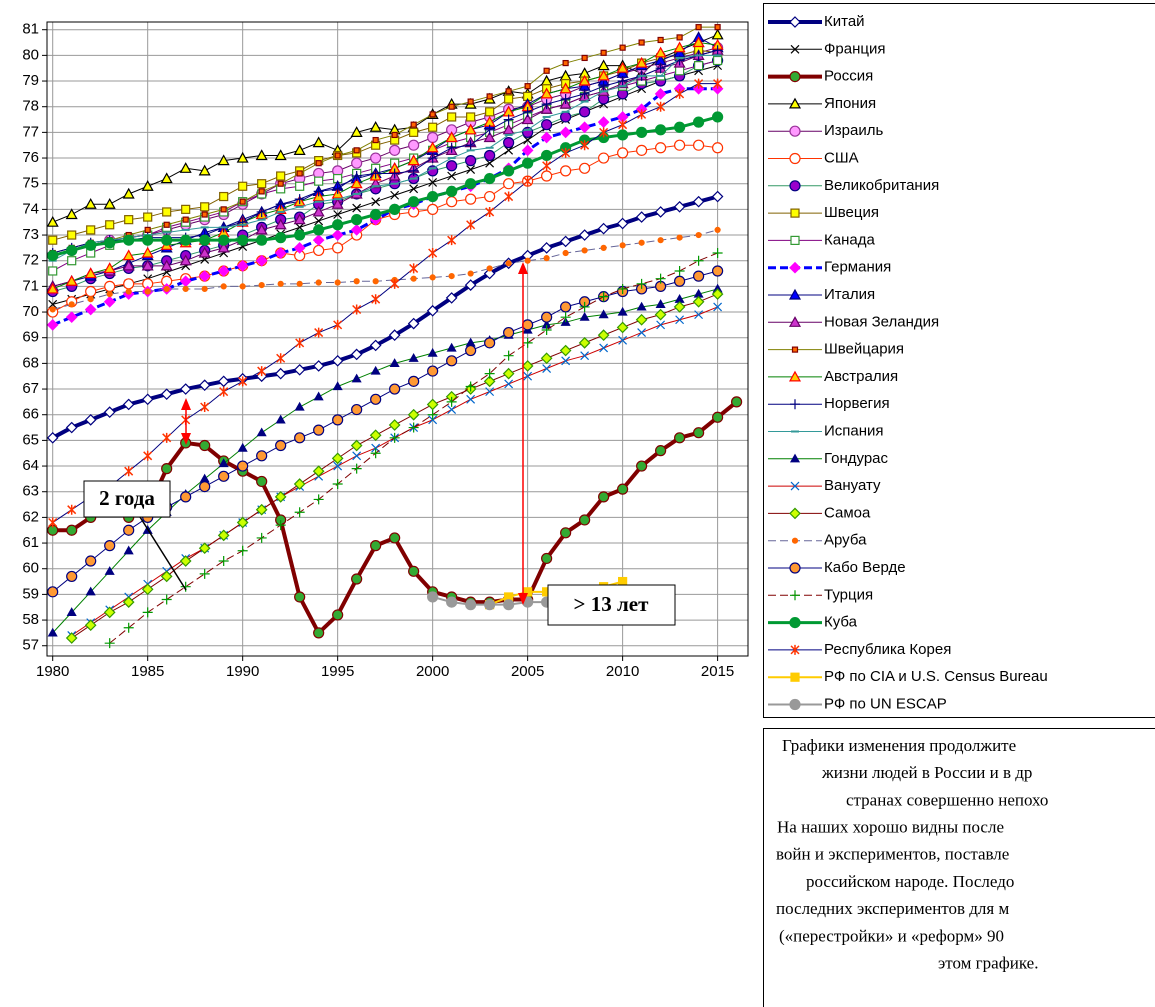 Image resolution: width=1155 pixels, height=1007 pixels. What do you see at coordinates (850, 103) in the screenshot?
I see `legend-label: Япония` at bounding box center [850, 103].